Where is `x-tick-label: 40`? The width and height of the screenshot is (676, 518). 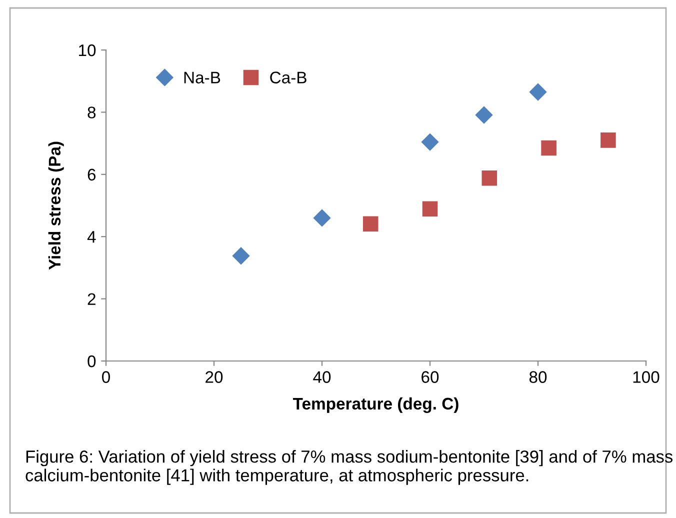
x-tick-label: 40 is located at coordinates (322, 377).